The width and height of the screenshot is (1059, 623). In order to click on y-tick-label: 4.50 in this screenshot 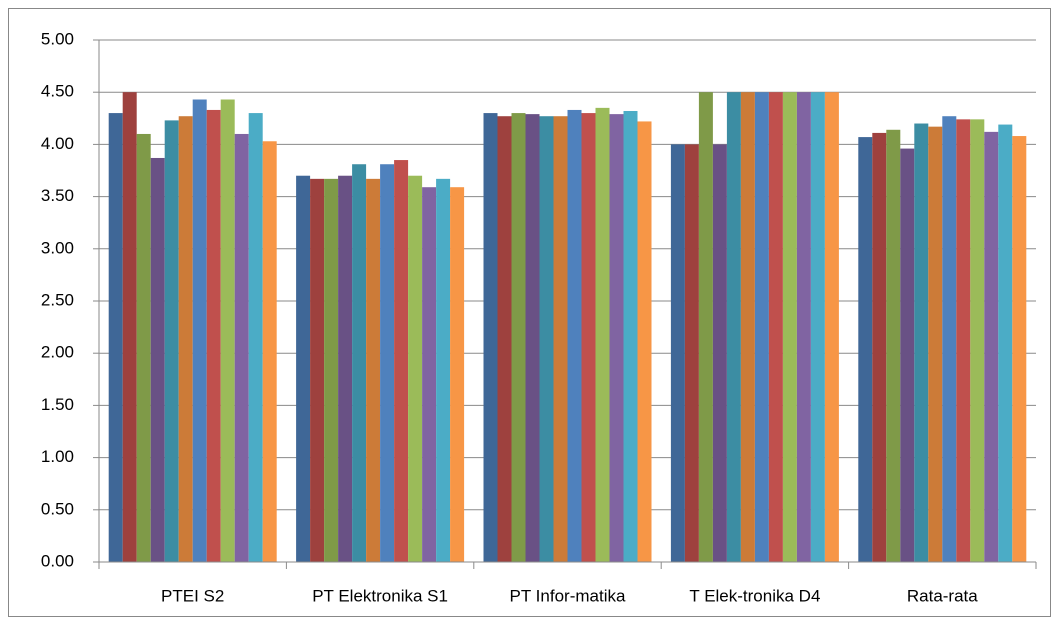, I will do `click(57, 91)`.